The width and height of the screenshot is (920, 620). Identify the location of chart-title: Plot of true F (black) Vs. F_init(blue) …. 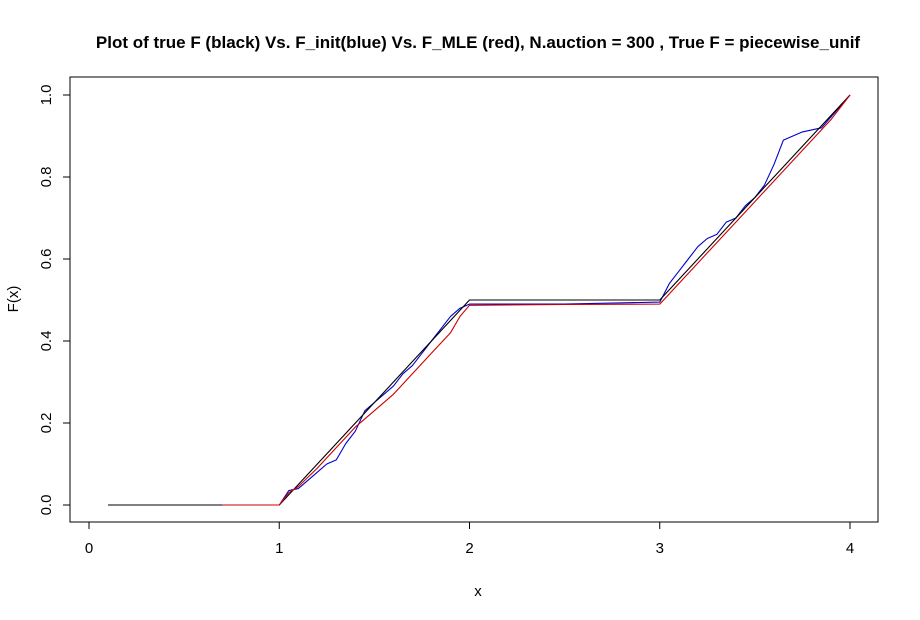
(478, 42).